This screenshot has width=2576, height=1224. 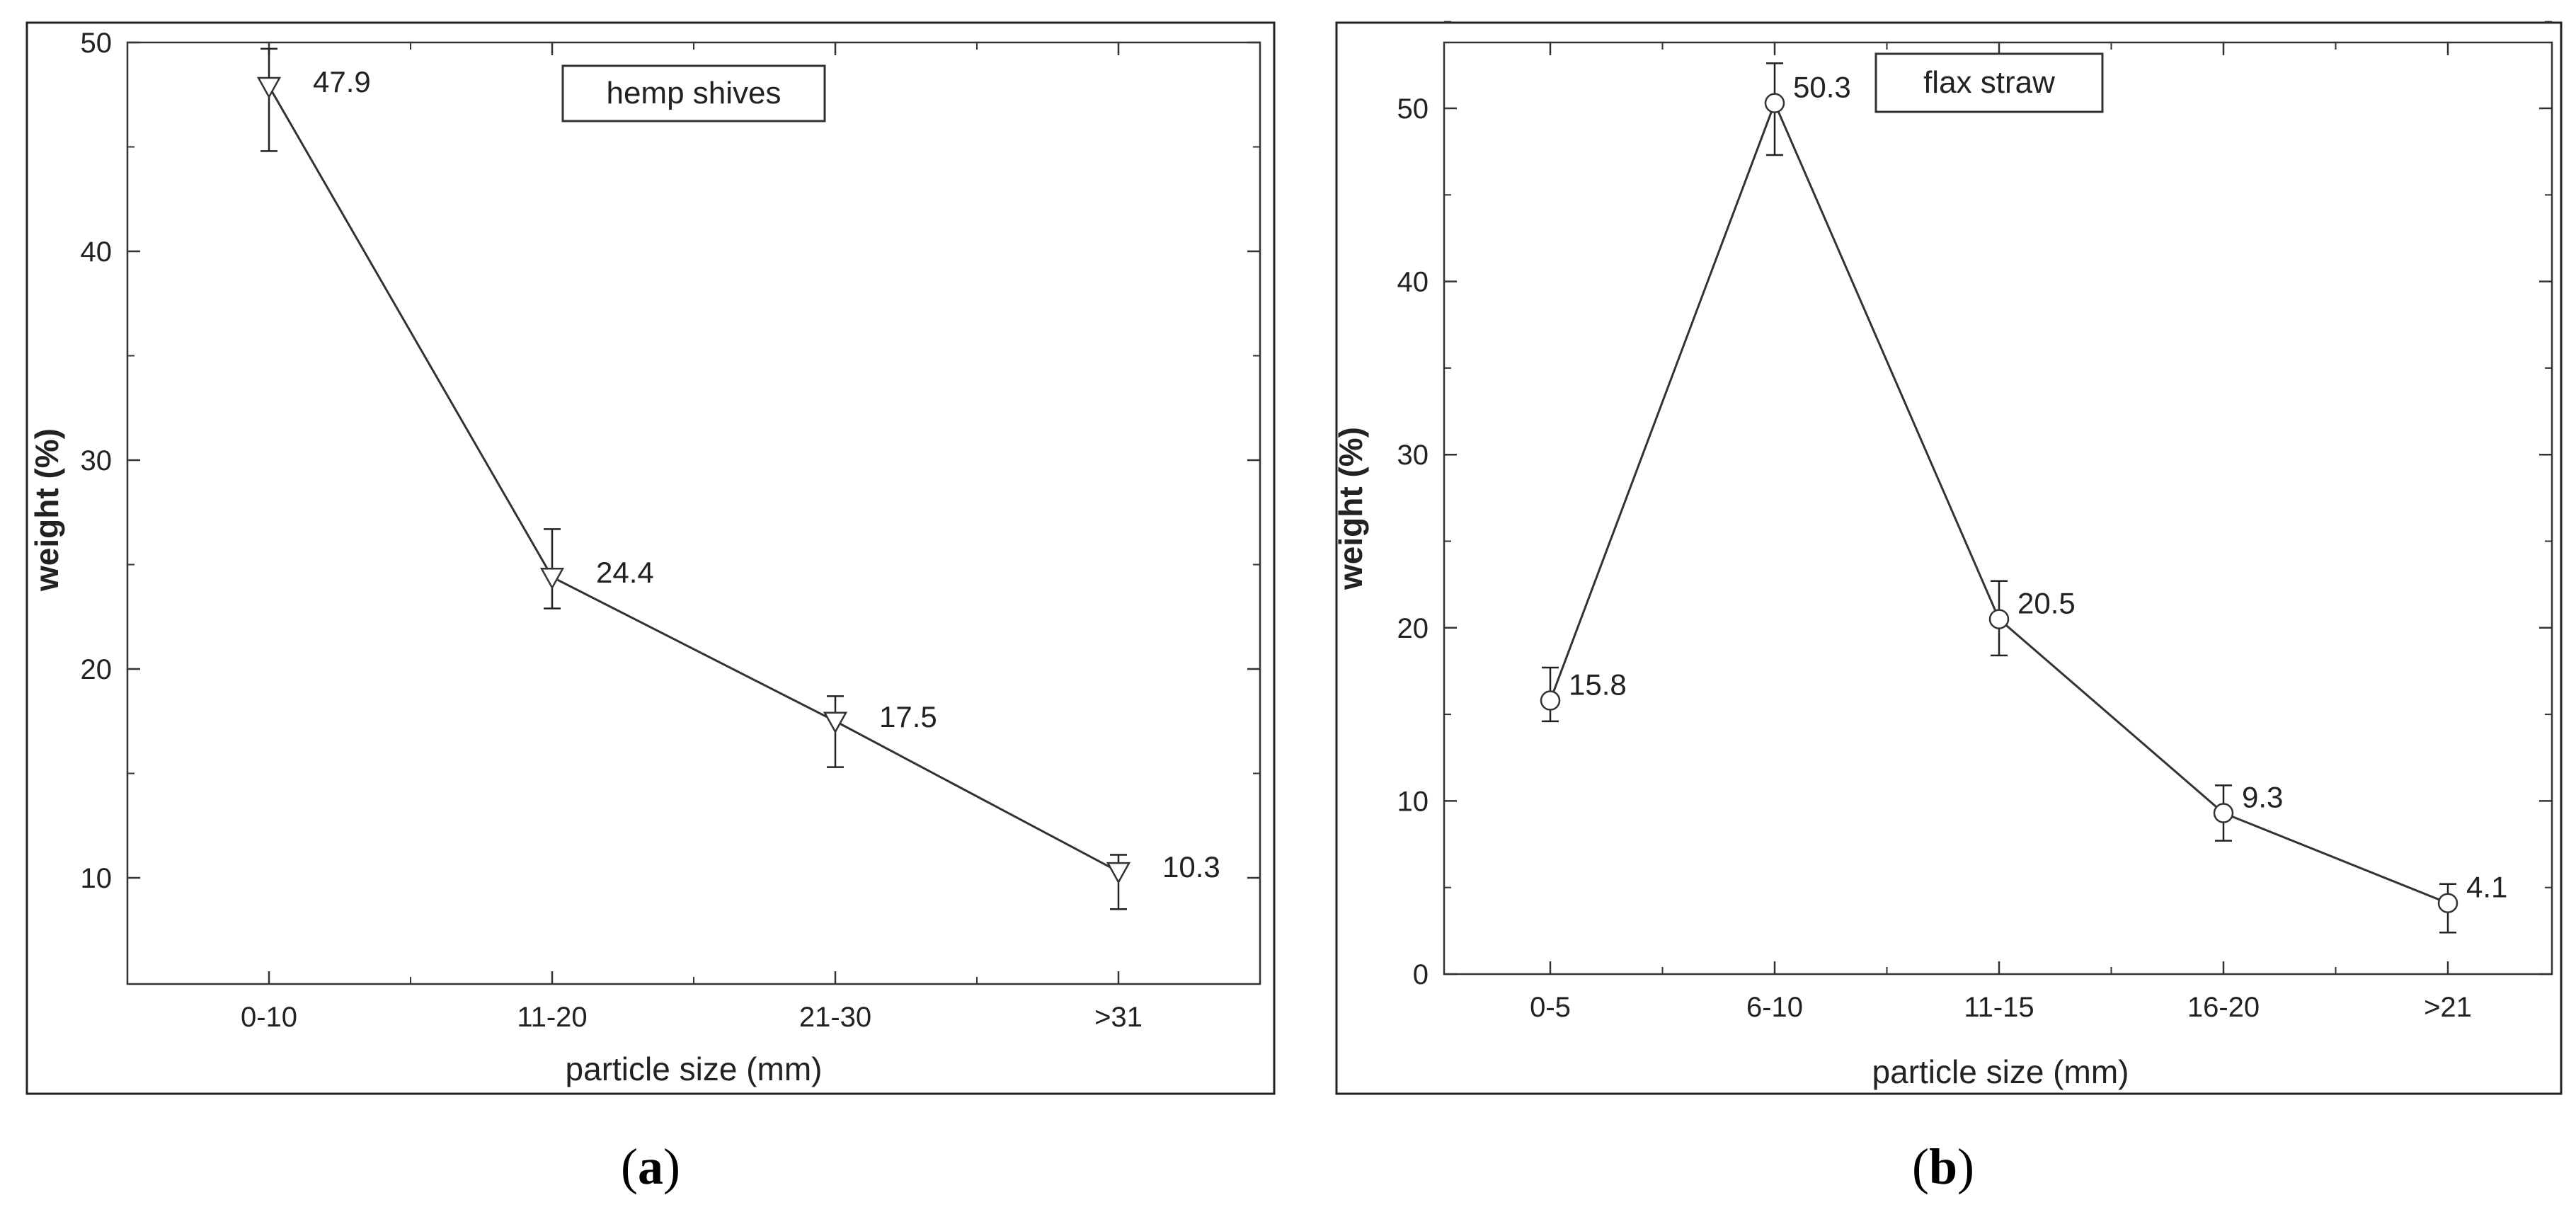 What do you see at coordinates (2046, 604) in the screenshot?
I see `data-label: 20.5` at bounding box center [2046, 604].